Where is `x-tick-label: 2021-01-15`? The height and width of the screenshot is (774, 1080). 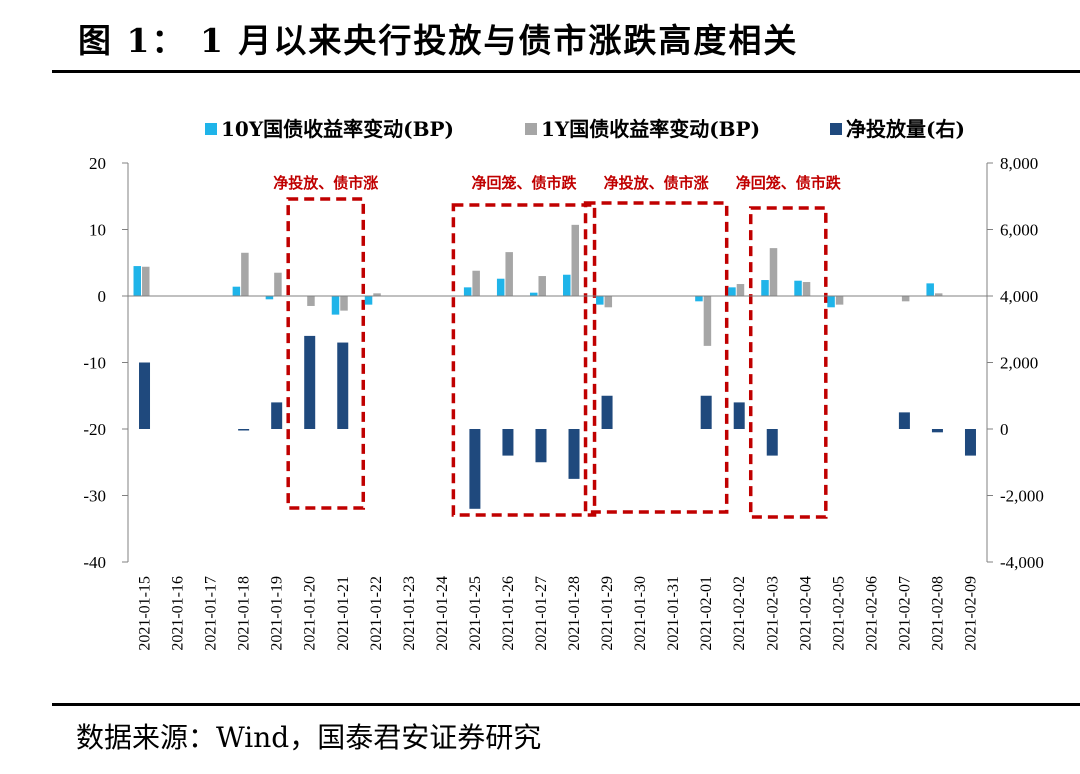
x-tick-label: 2021-01-15 is located at coordinates (145, 613).